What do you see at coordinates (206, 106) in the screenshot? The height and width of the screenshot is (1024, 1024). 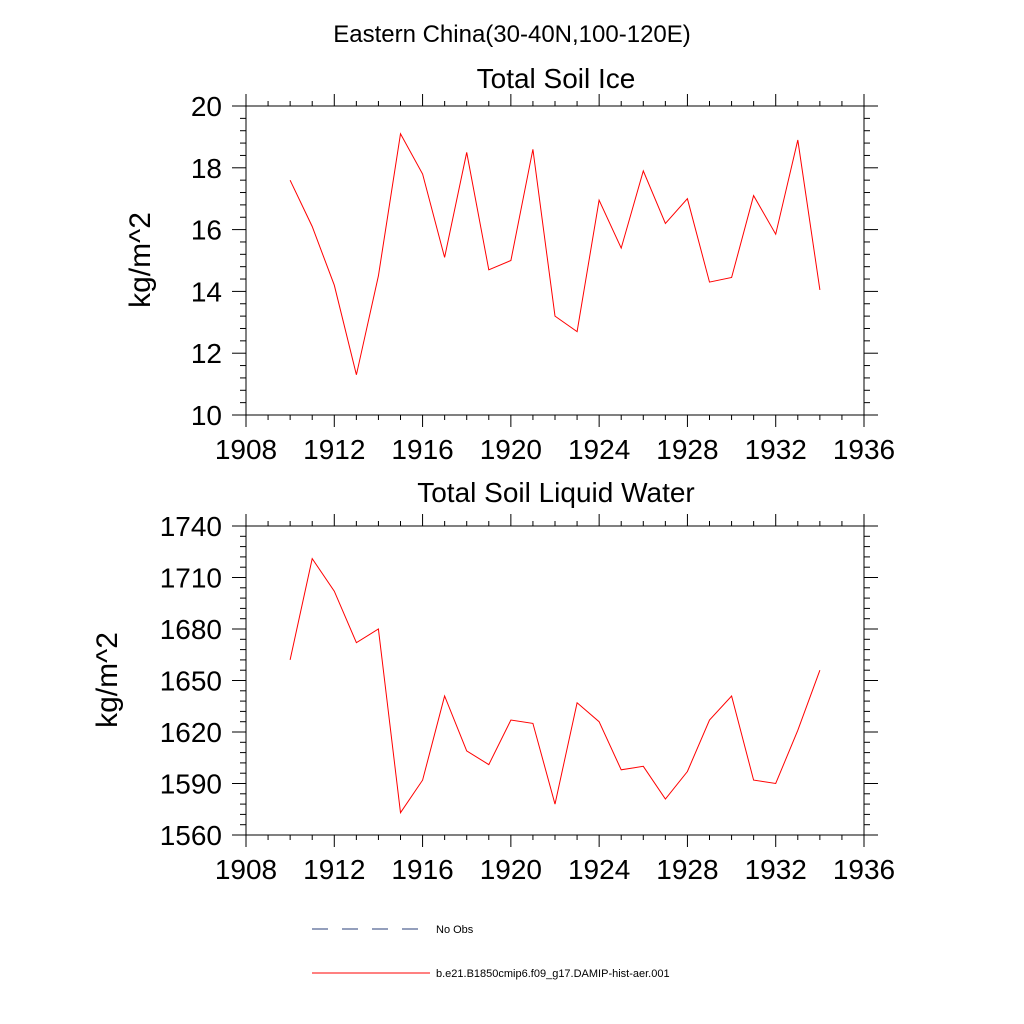 I see `y-tick-label: 20` at bounding box center [206, 106].